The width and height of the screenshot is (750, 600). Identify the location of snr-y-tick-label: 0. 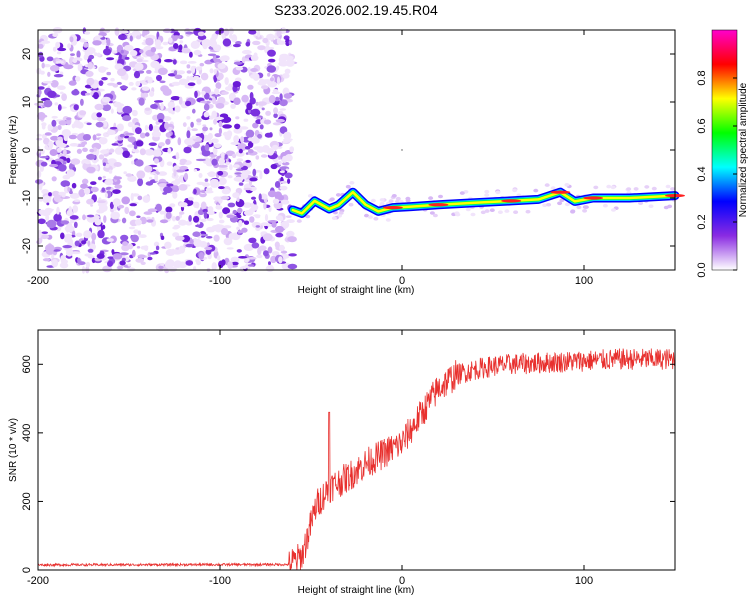
(27, 570).